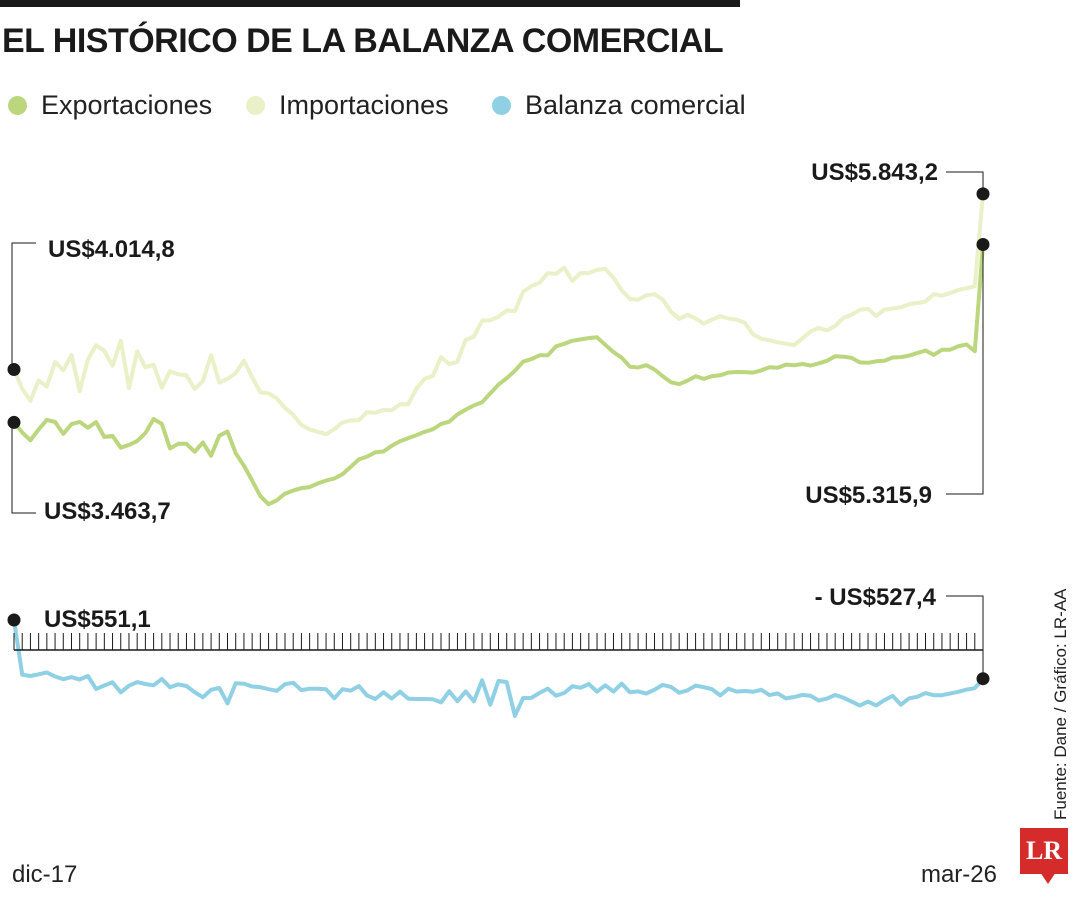  Describe the element at coordinates (965, 369) in the screenshot. I see `leader-exports-end` at that location.